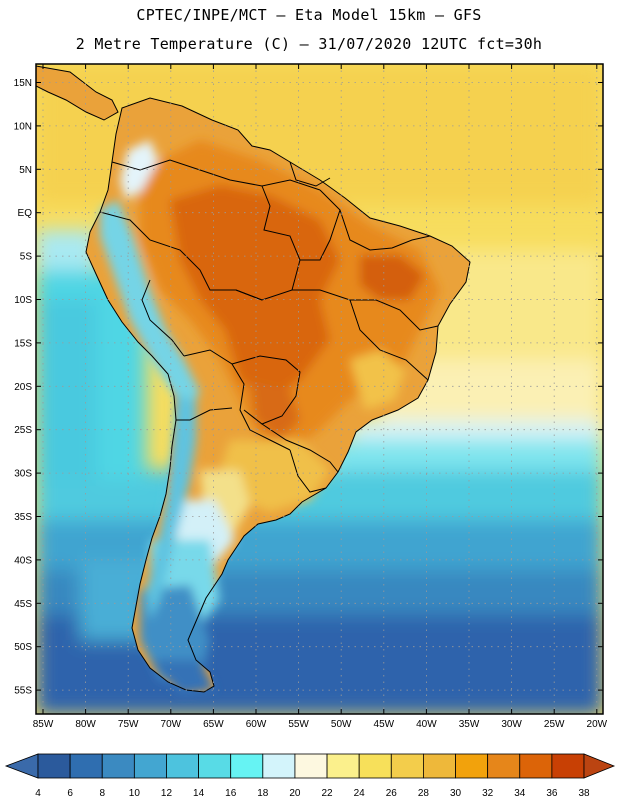 This screenshot has width=618, height=800. Describe the element at coordinates (23, 604) in the screenshot. I see `lat-label: 45S` at that location.